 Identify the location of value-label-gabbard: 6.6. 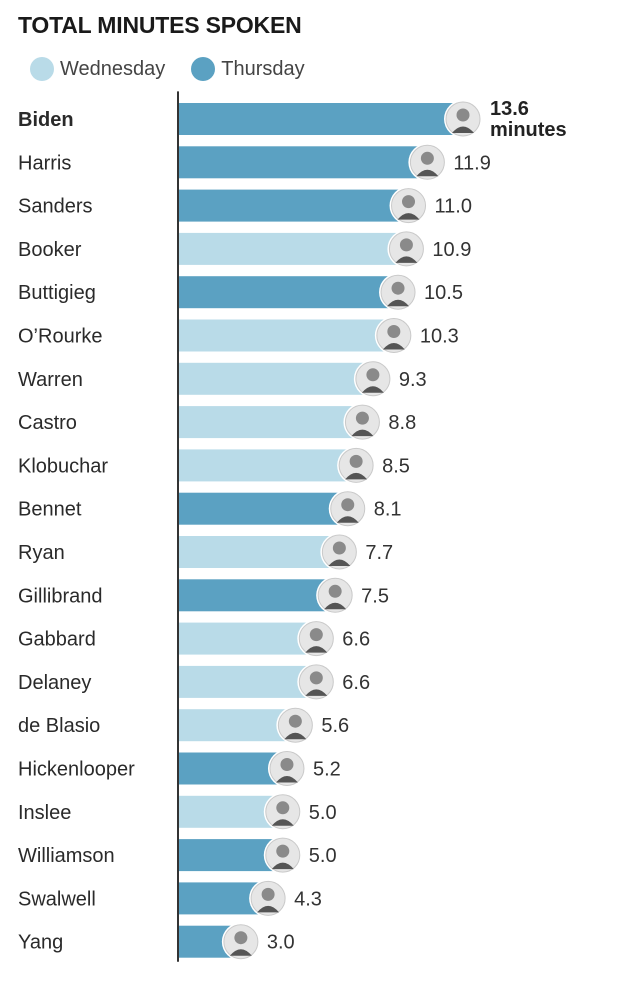
(356, 640).